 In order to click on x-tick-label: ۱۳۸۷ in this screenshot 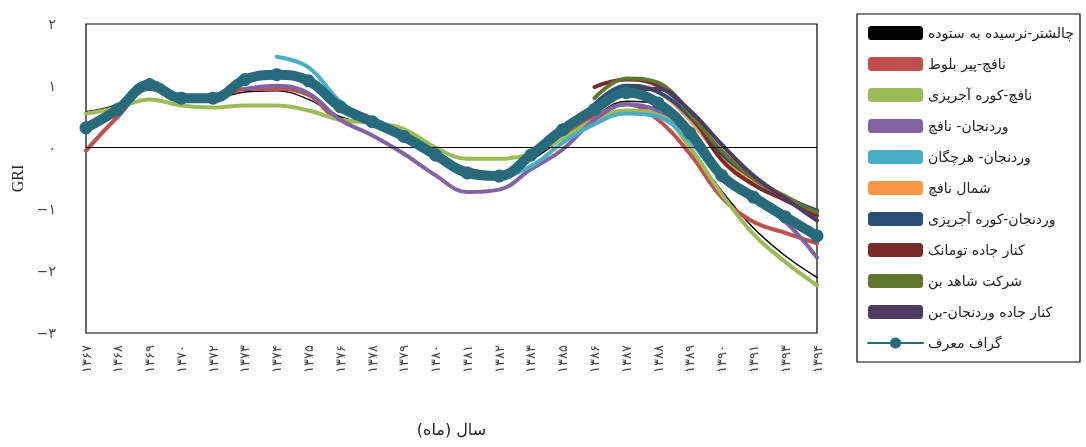, I will do `click(626, 358)`.